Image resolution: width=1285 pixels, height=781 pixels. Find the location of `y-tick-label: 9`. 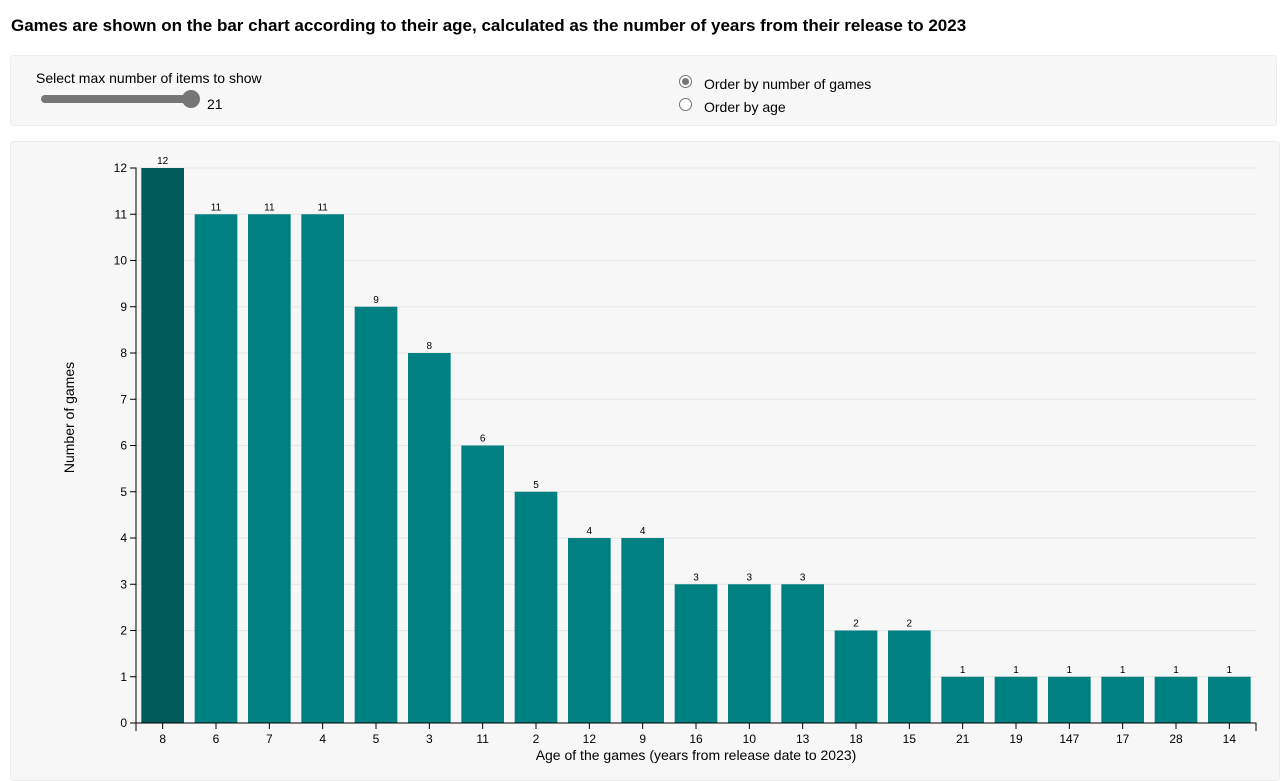

y-tick-label: 9 is located at coordinates (123, 307).